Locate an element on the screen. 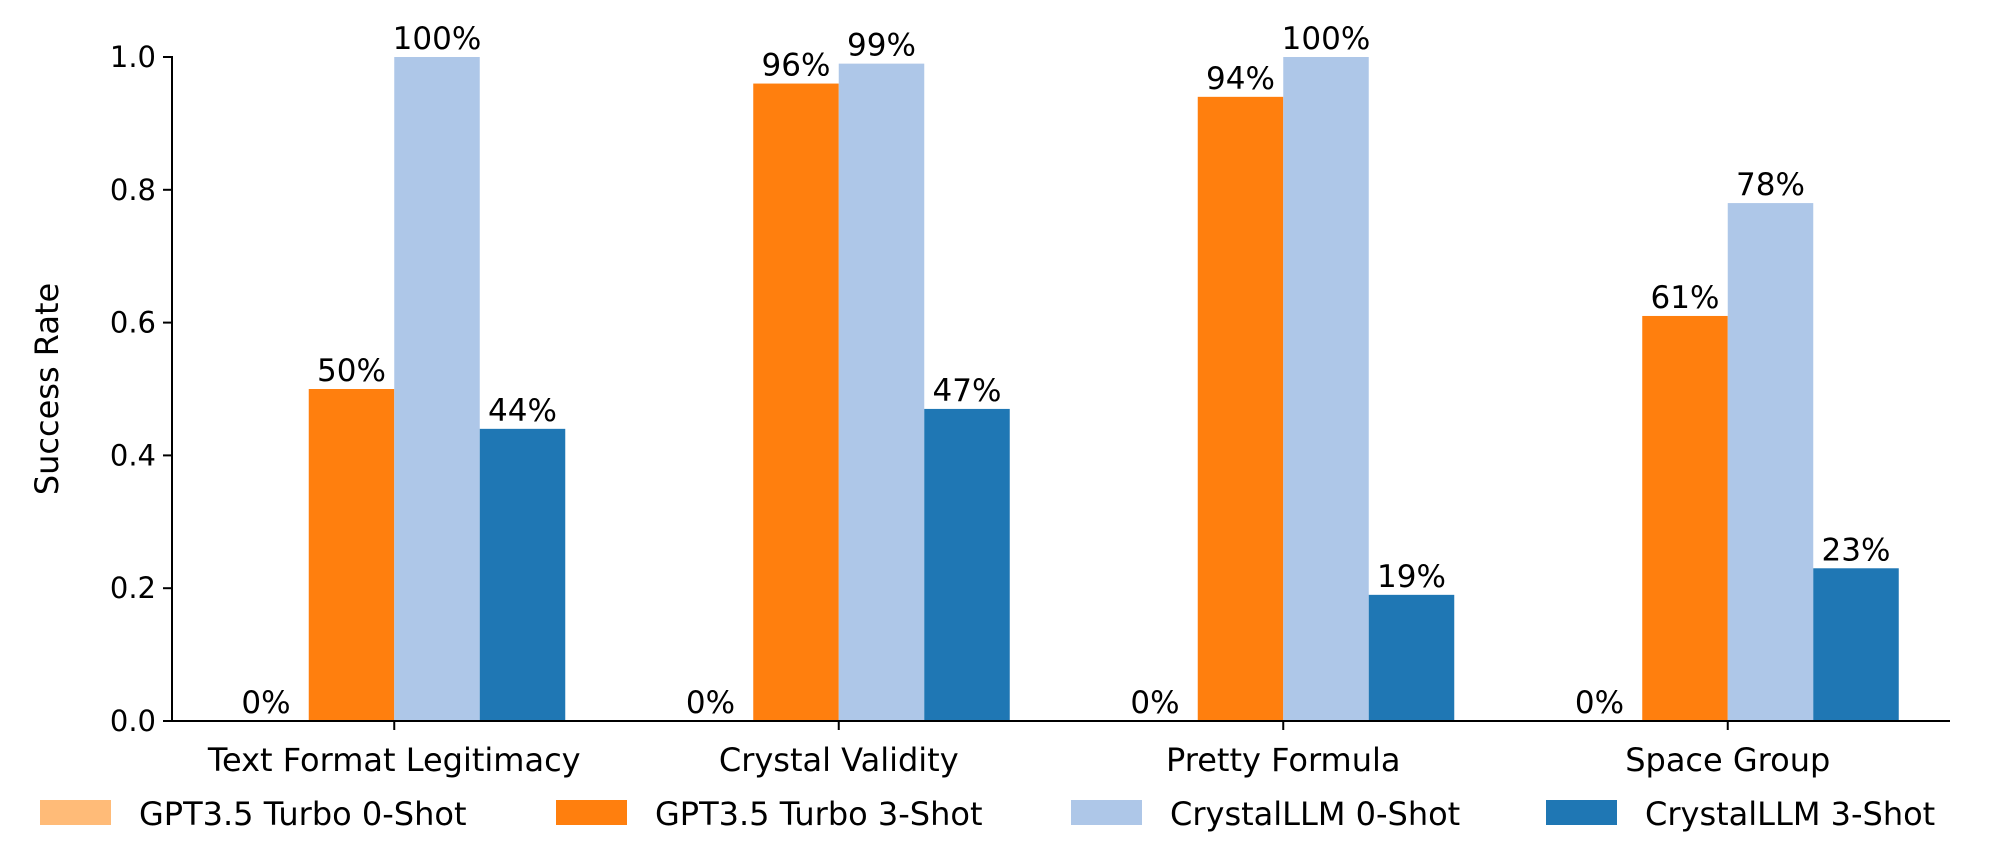 The width and height of the screenshot is (1998, 858). x-tick-label: Pretty Formula is located at coordinates (1283, 760).